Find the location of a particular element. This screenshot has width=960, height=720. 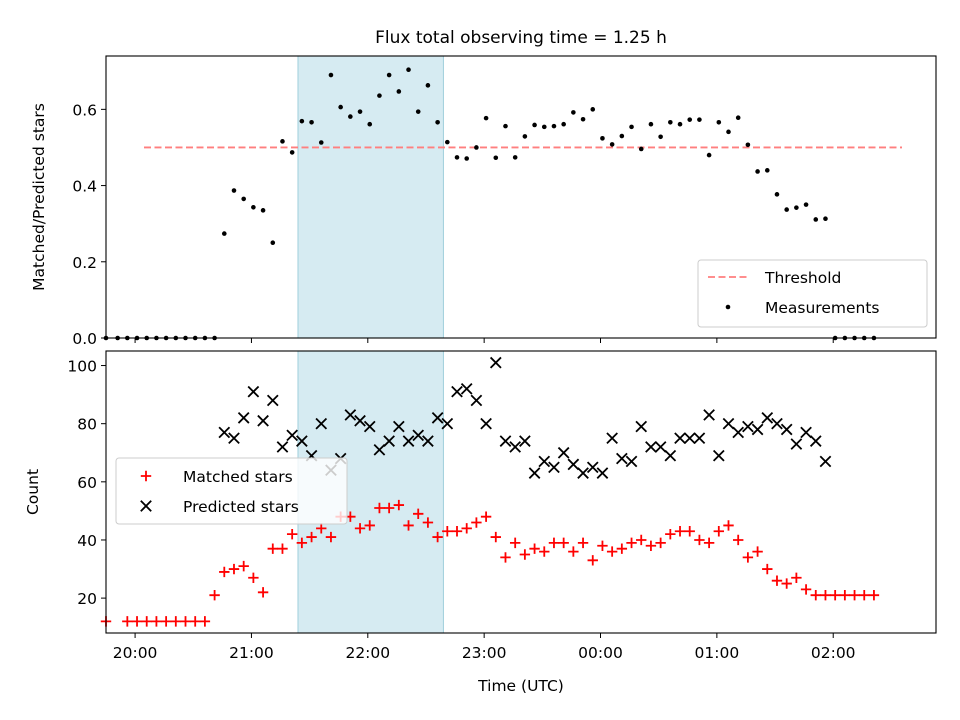

y-tick-label: 20 is located at coordinates (87, 599).